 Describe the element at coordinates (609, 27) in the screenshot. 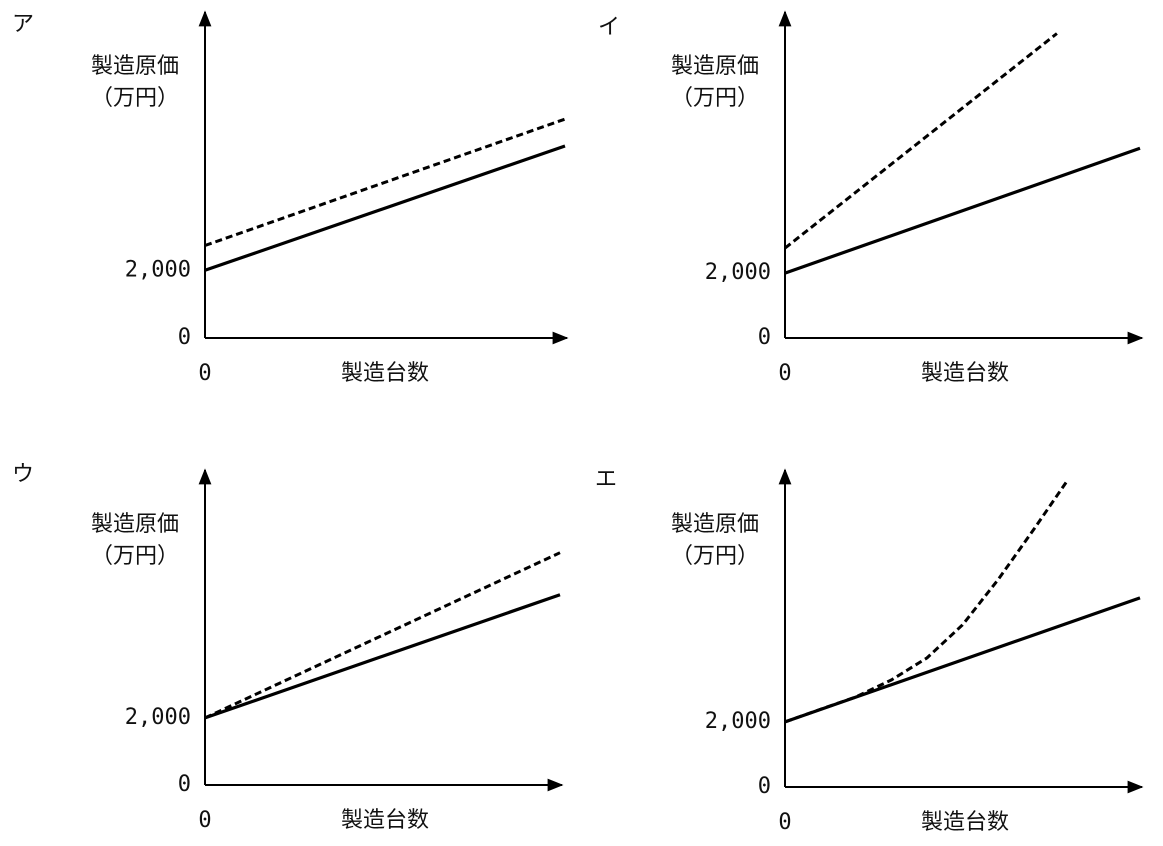

I see `panel-label: イ` at that location.